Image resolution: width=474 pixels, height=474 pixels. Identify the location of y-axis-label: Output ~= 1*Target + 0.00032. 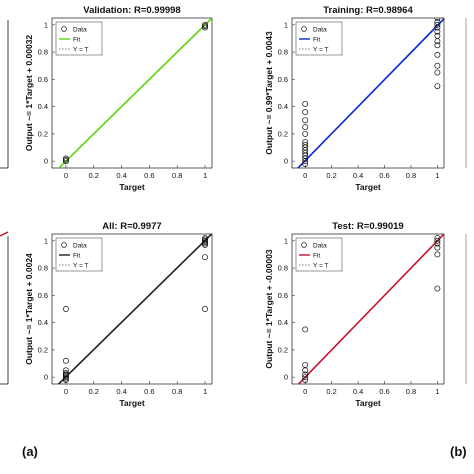
(29, 93).